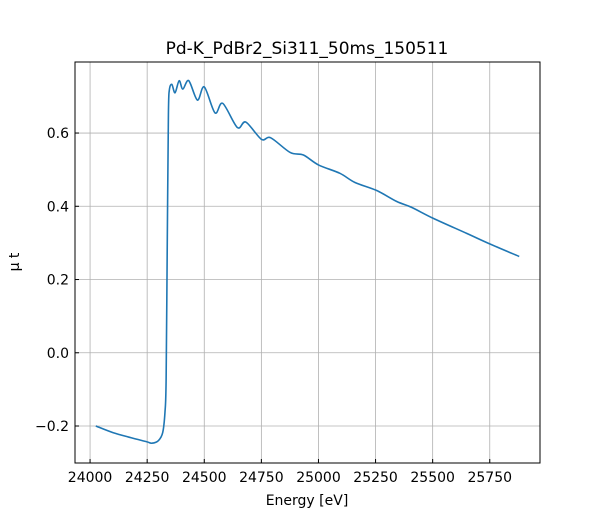 The width and height of the screenshot is (600, 524). Describe the element at coordinates (58, 281) in the screenshot. I see `y-tick-label: 0.2` at that location.